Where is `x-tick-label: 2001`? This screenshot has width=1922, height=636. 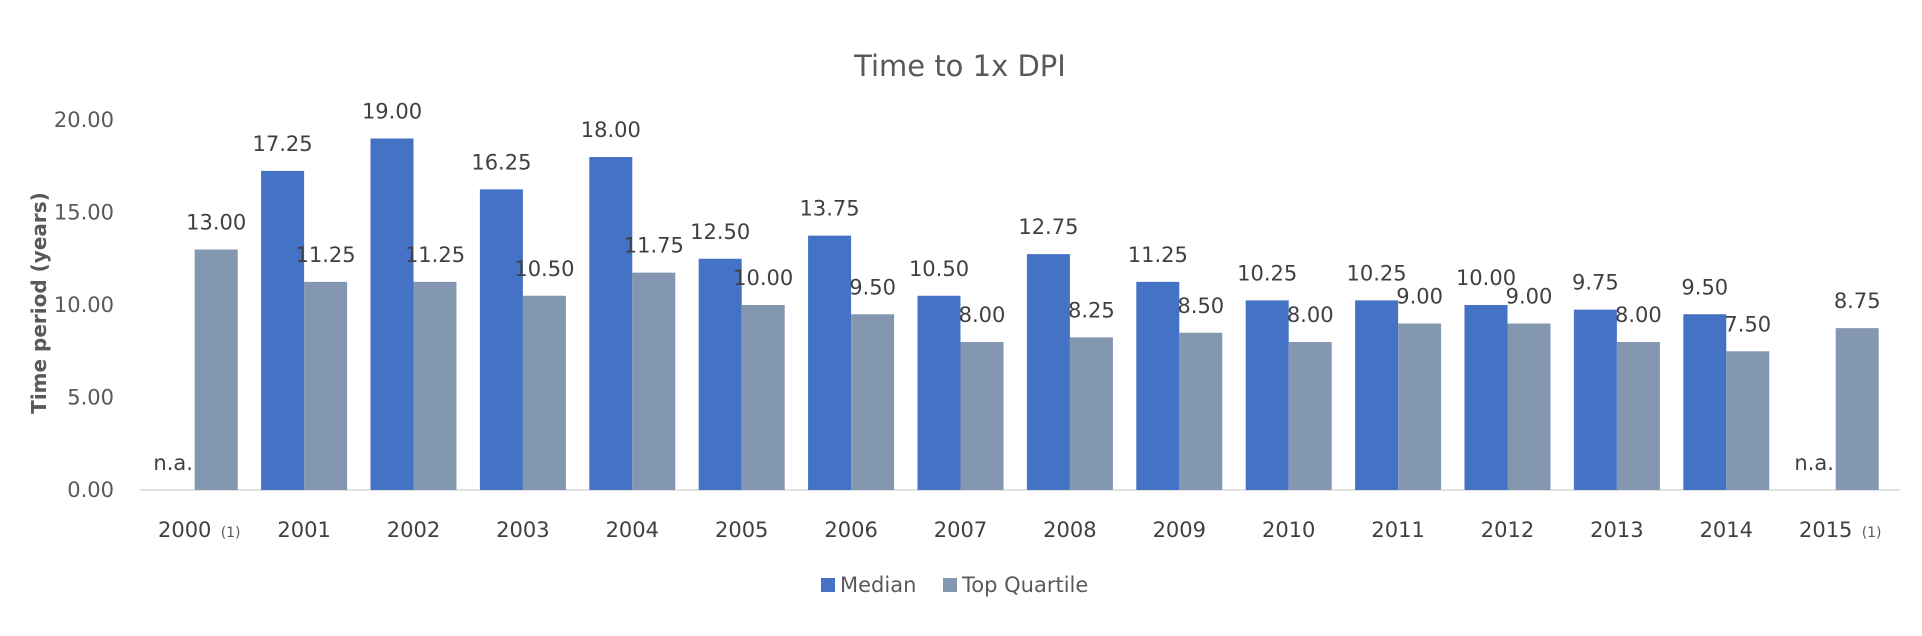
x-tick-label: 2001 is located at coordinates (303, 530).